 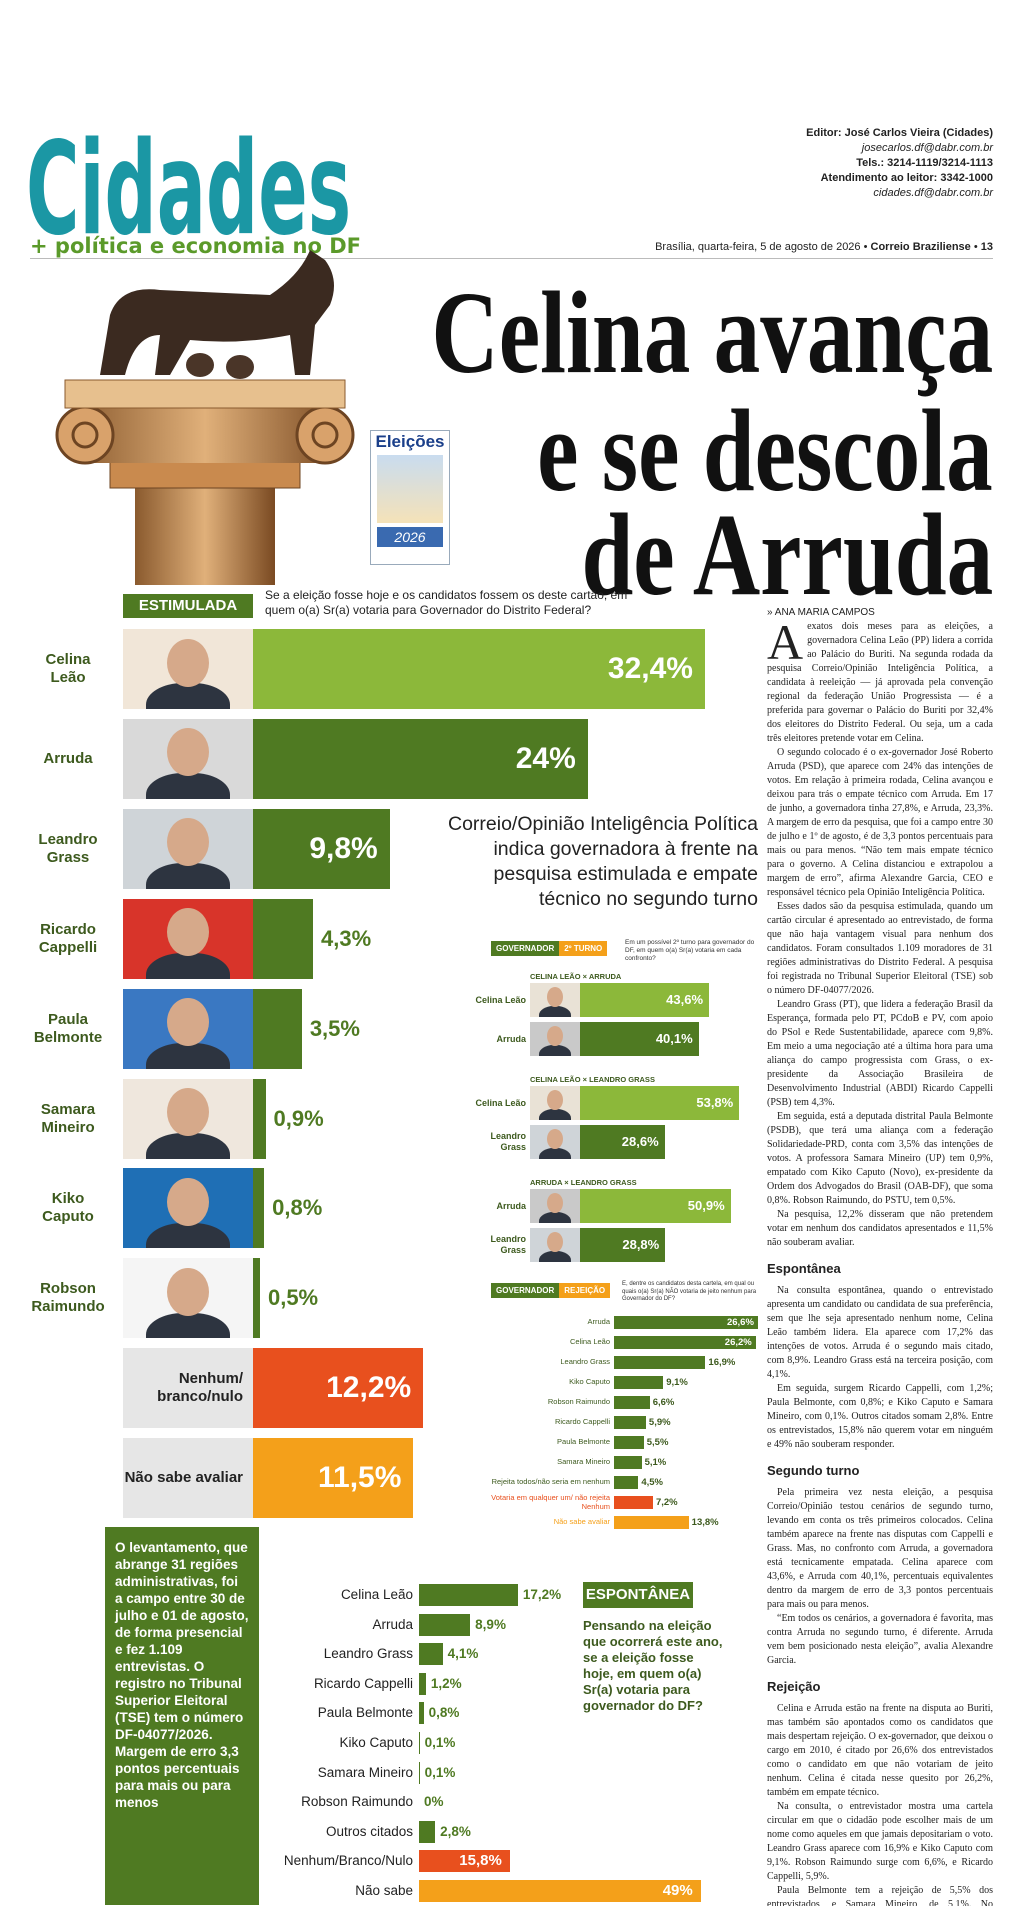 What do you see at coordinates (348, 1861) in the screenshot?
I see `category-label: Nenhum/Branco/Nulo` at bounding box center [348, 1861].